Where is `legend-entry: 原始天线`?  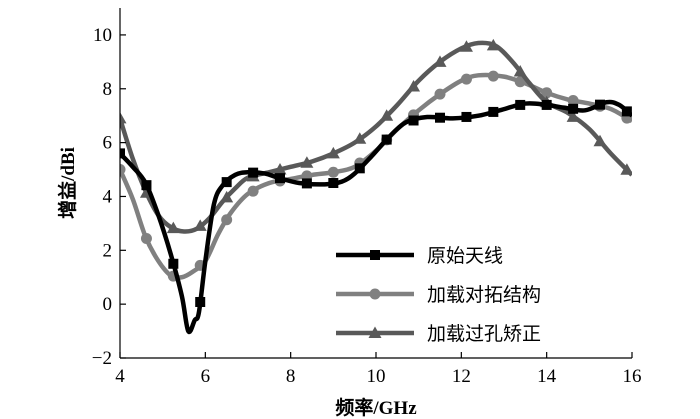 legend-entry: 原始天线 is located at coordinates (419, 256).